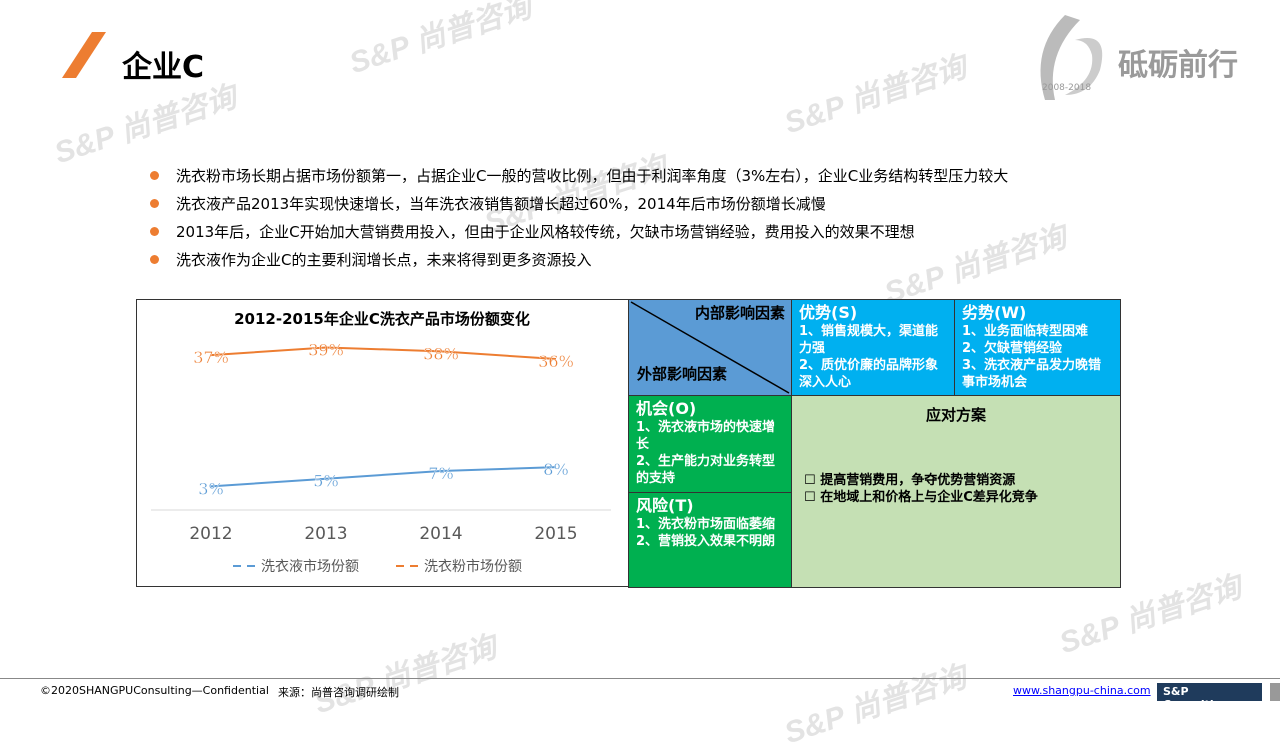  I want to click on x-tick-label: 2015, so click(555, 534).